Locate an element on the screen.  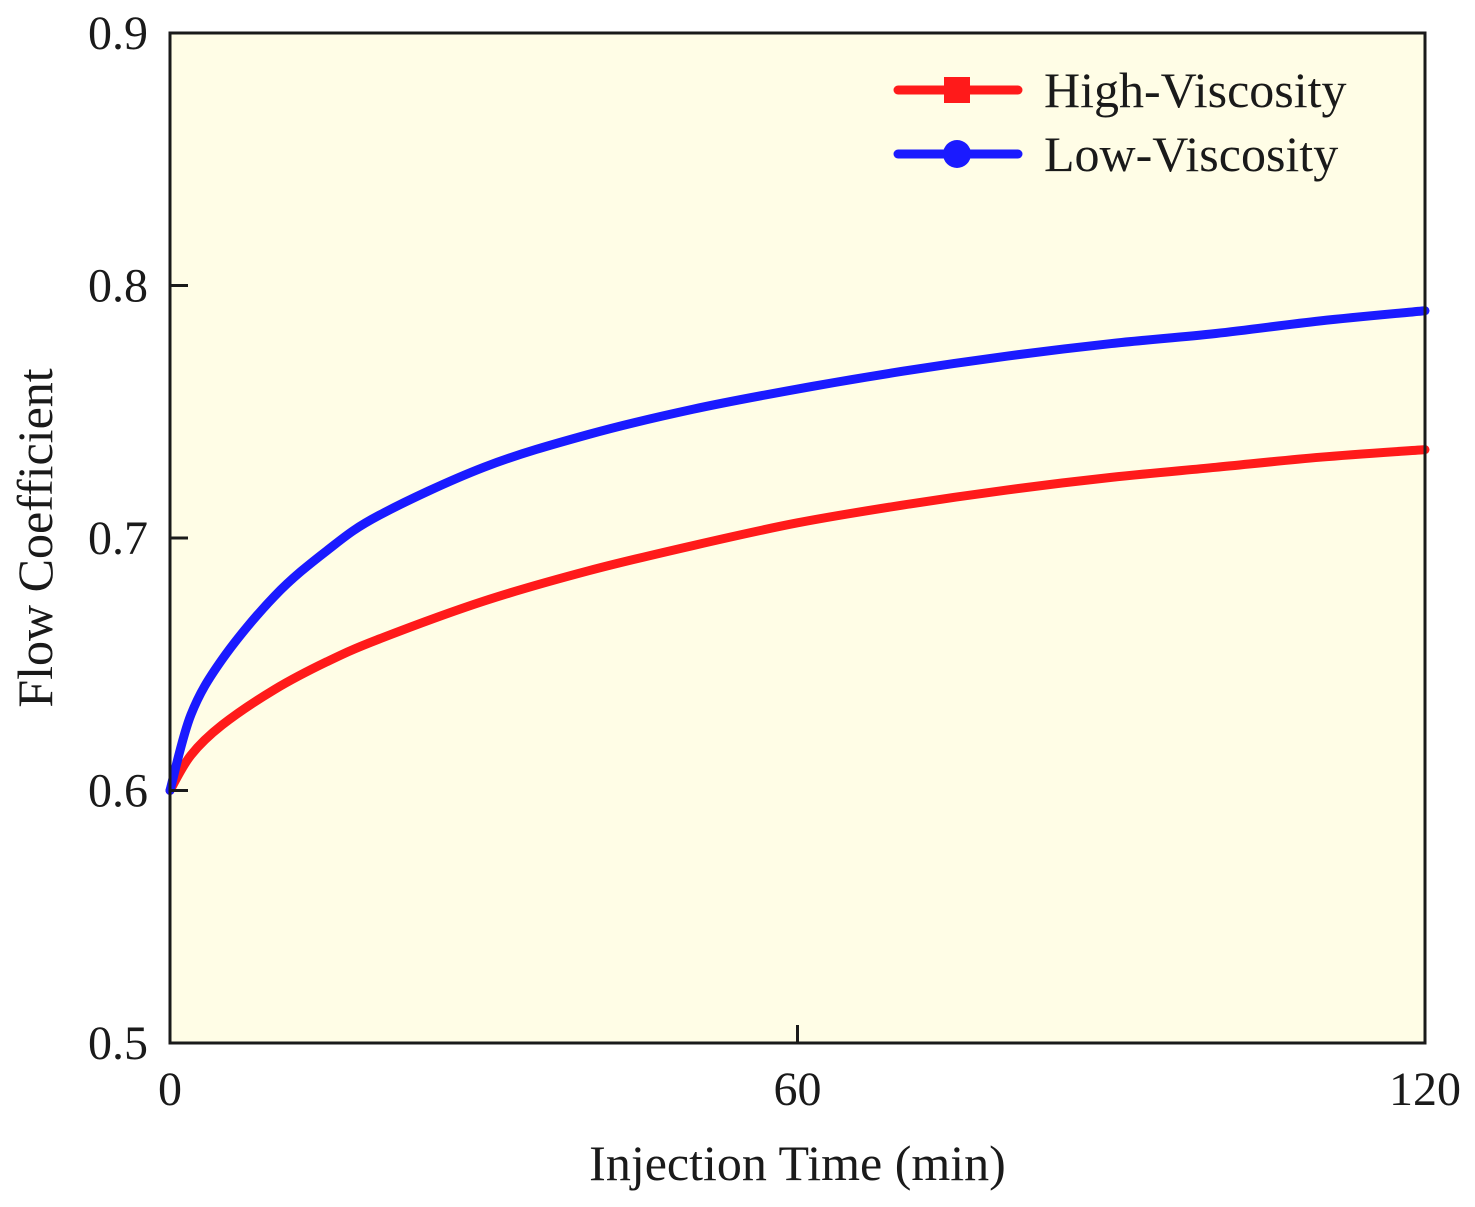
x-axis-label: Injection Time (min) is located at coordinates (797, 1163).